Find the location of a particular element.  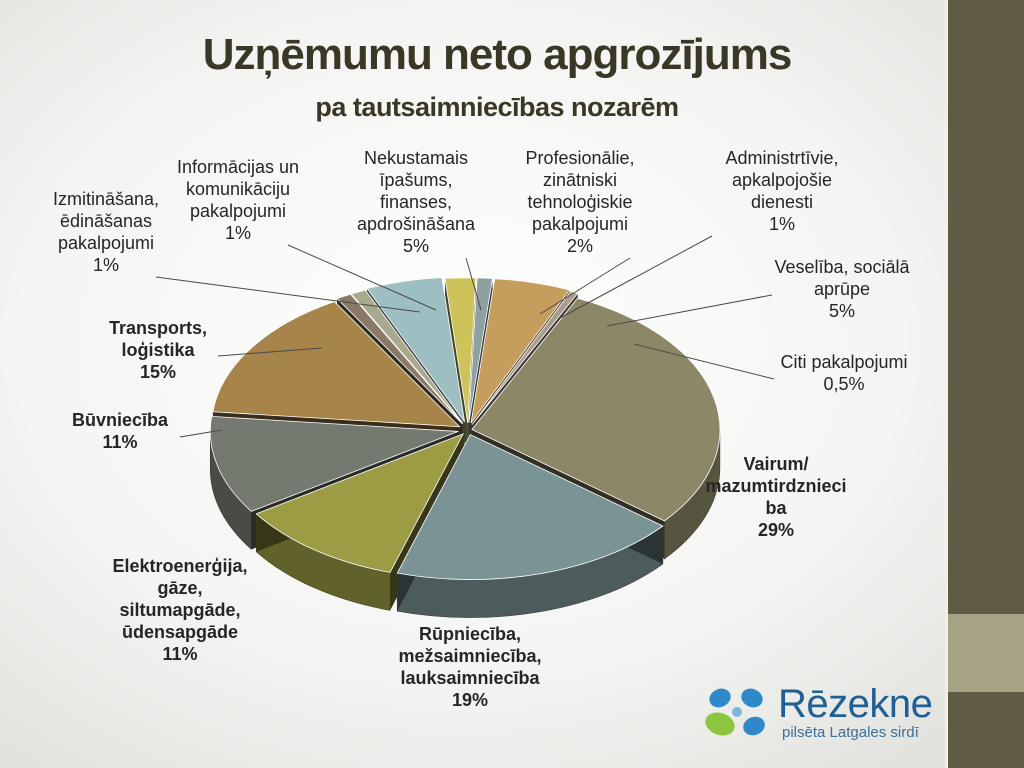

logo-name: Rēzekne is located at coordinates (855, 704).